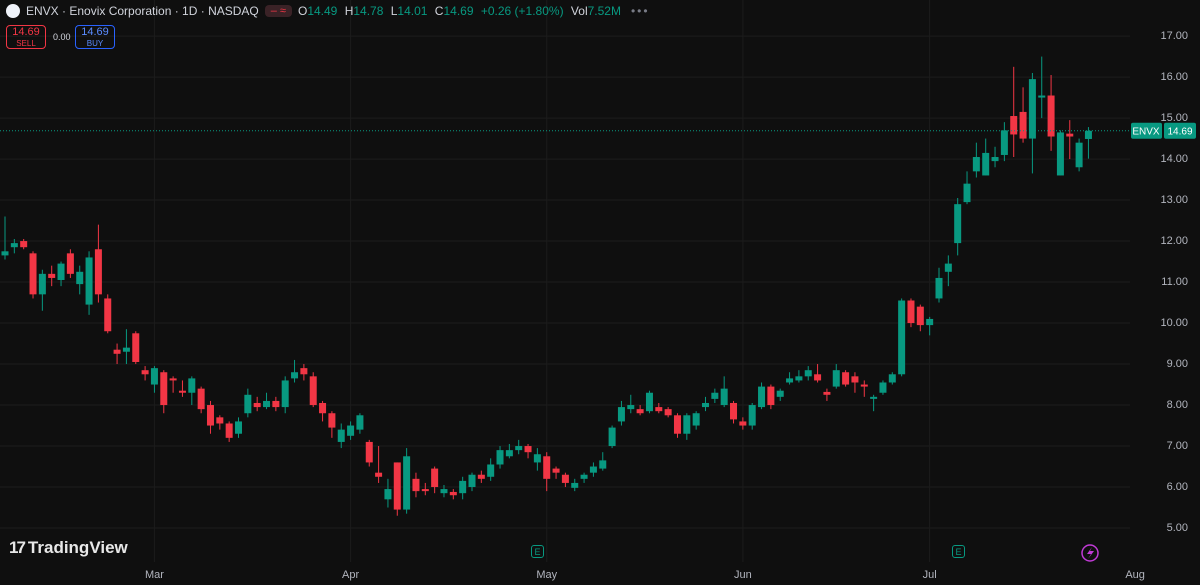  What do you see at coordinates (1177, 528) in the screenshot?
I see `y-tick-label: 5.00` at bounding box center [1177, 528].